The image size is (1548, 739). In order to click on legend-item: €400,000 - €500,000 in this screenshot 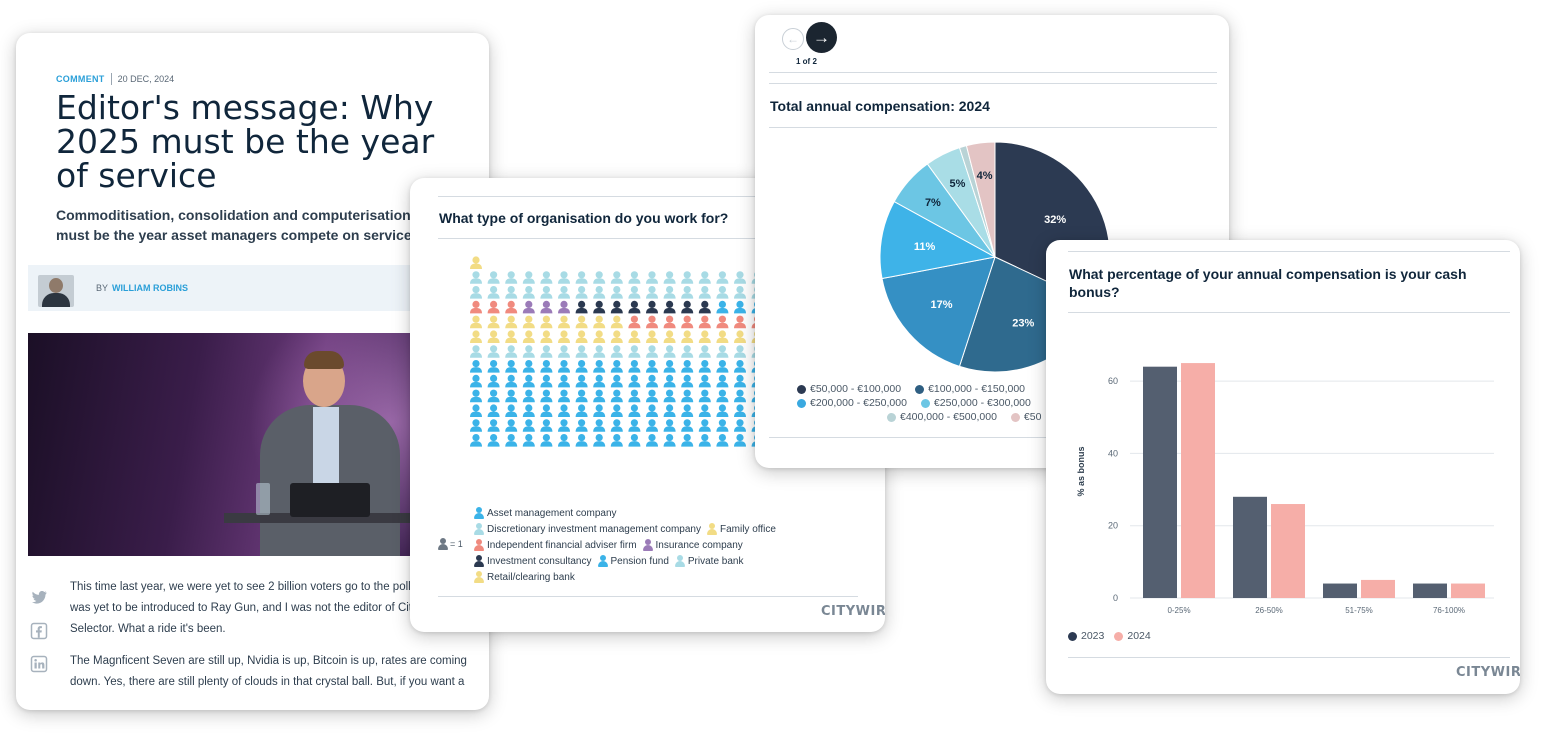, I will do `click(942, 417)`.